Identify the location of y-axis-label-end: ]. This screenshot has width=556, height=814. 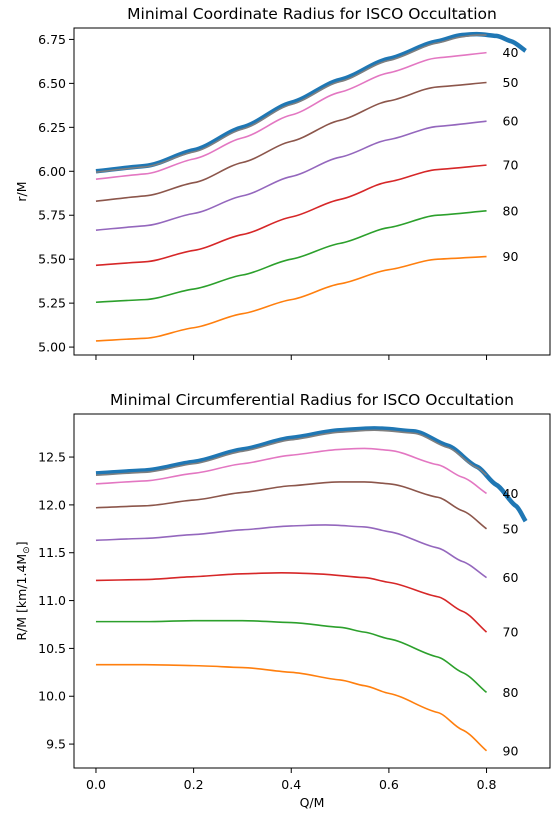
(21, 543).